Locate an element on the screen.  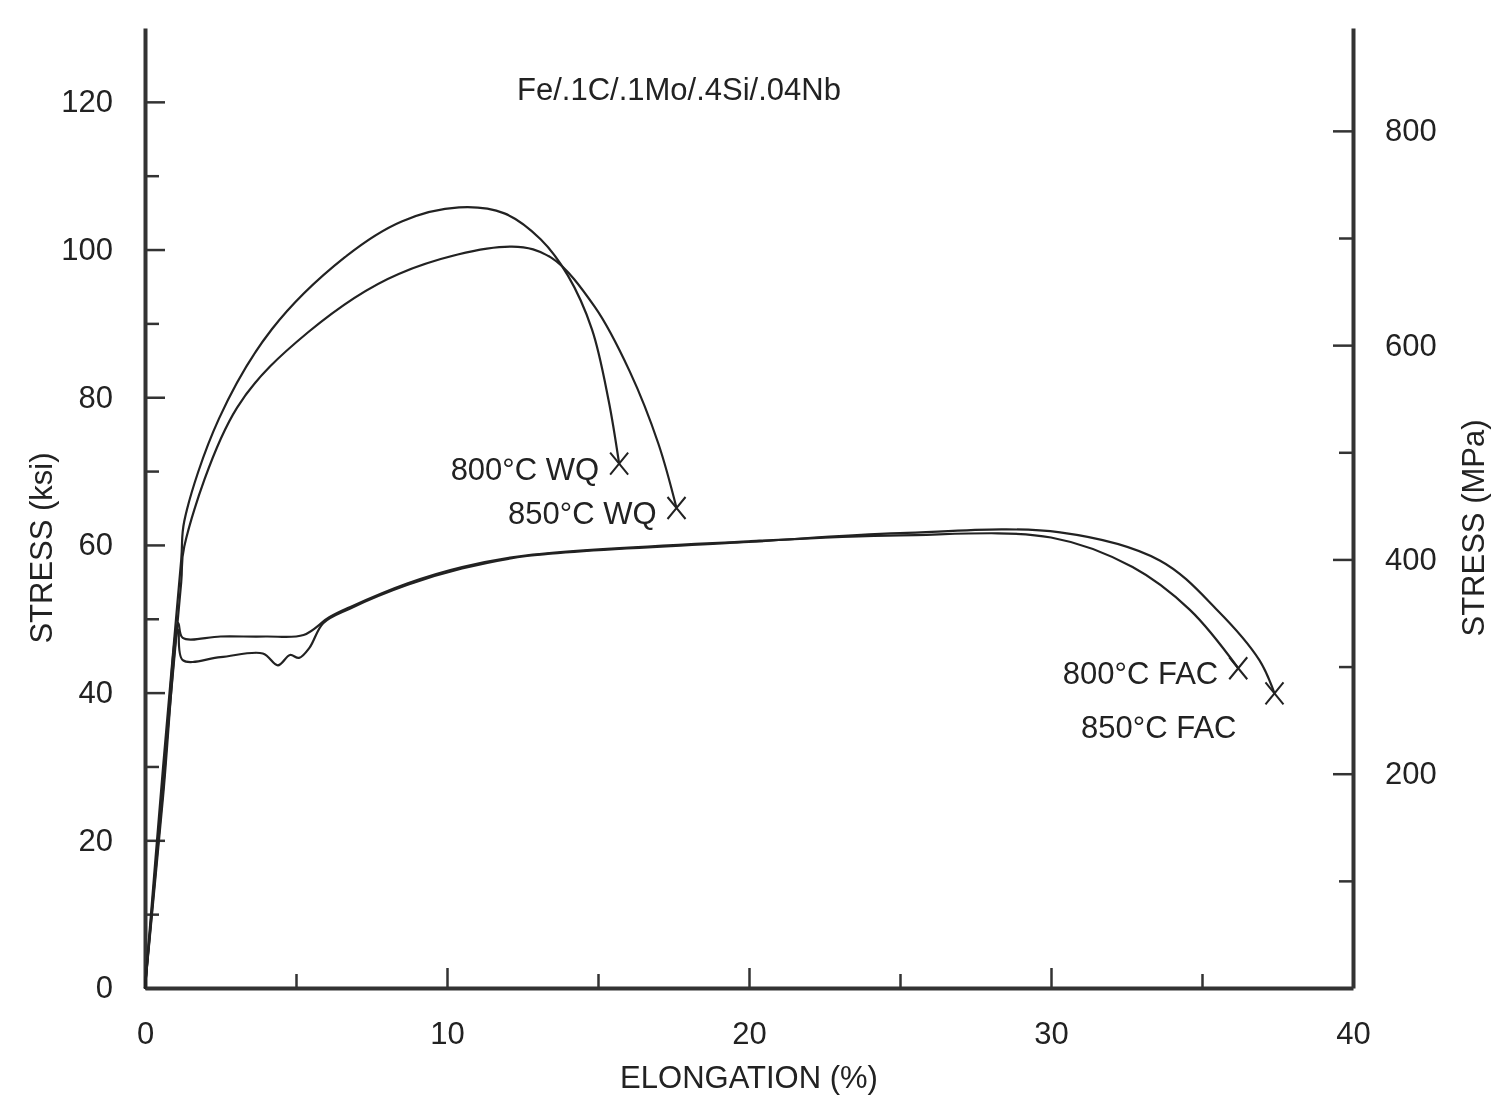
y-tick-label: 60 is located at coordinates (95, 545).